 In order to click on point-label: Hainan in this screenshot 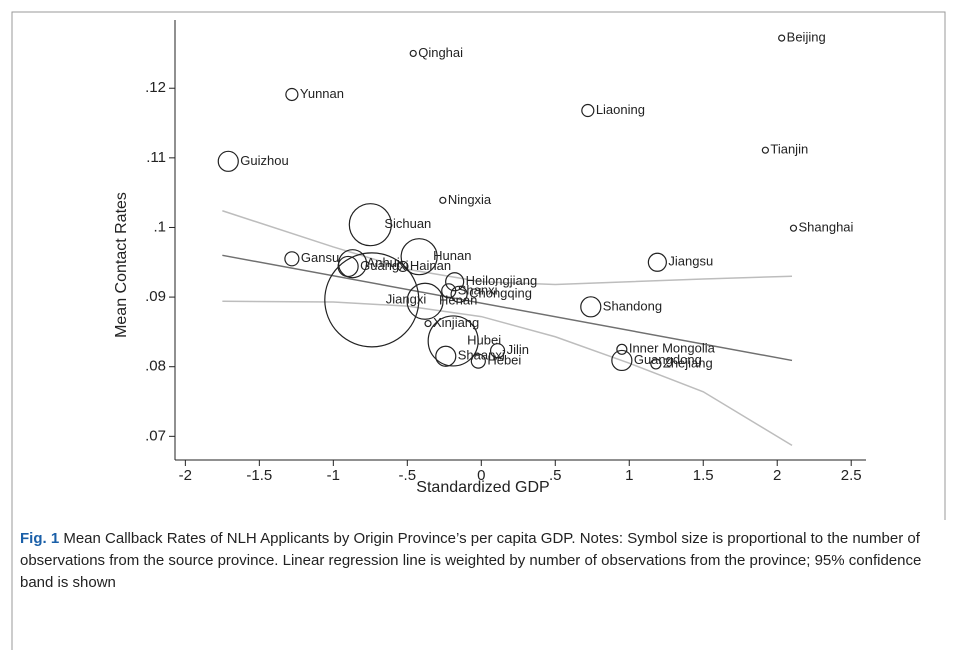, I will do `click(430, 265)`.